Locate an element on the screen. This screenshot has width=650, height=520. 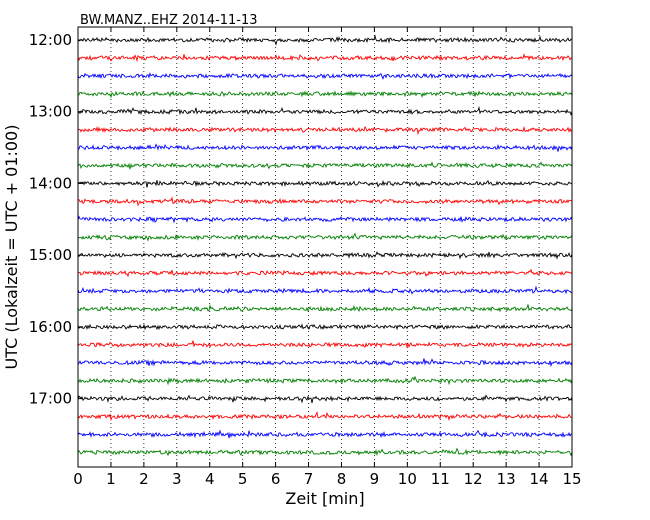
y-tick-label: 13:00 is located at coordinates (50, 112).